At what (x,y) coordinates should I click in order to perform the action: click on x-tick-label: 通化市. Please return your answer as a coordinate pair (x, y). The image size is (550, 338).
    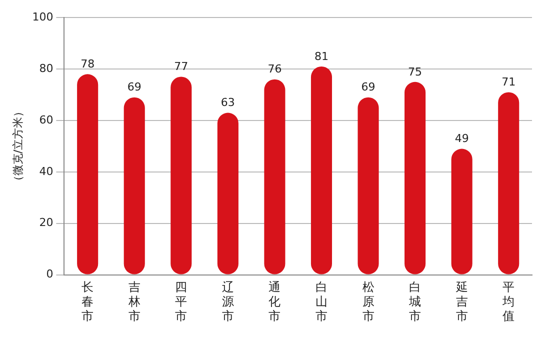
    Looking at the image, I should click on (274, 301).